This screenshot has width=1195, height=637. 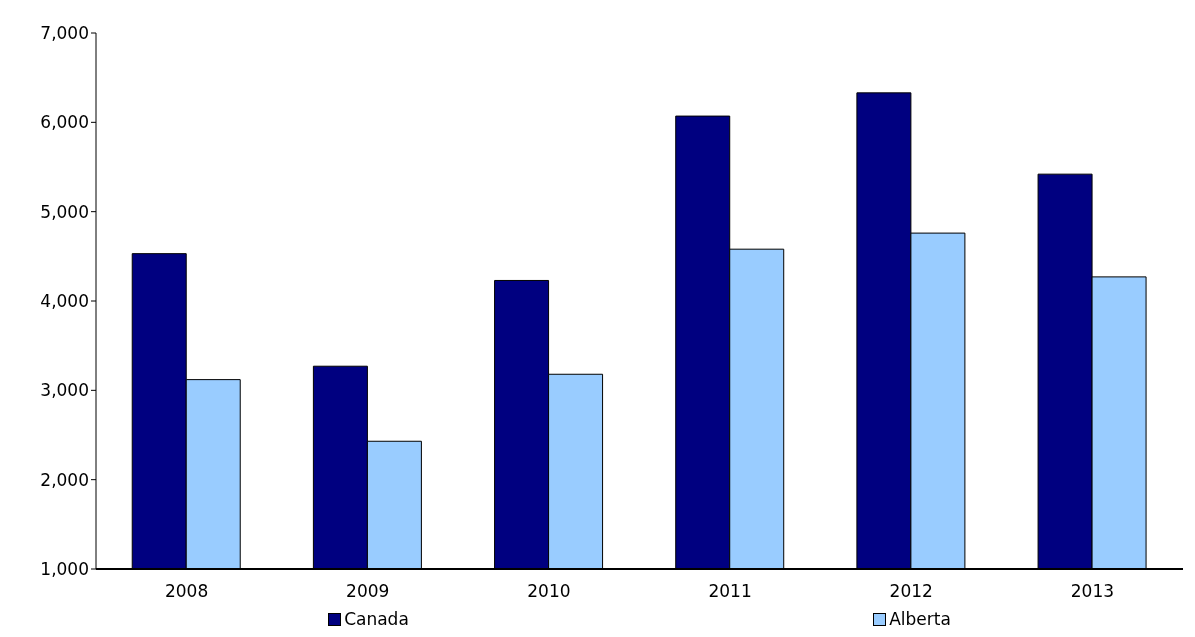 I want to click on y-tick-label: 4,000, so click(x=64, y=301).